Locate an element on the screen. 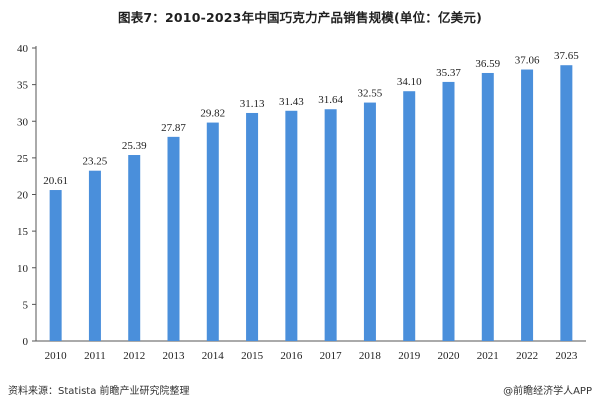 The image size is (600, 404). y-tick-label: 40 is located at coordinates (23, 49).